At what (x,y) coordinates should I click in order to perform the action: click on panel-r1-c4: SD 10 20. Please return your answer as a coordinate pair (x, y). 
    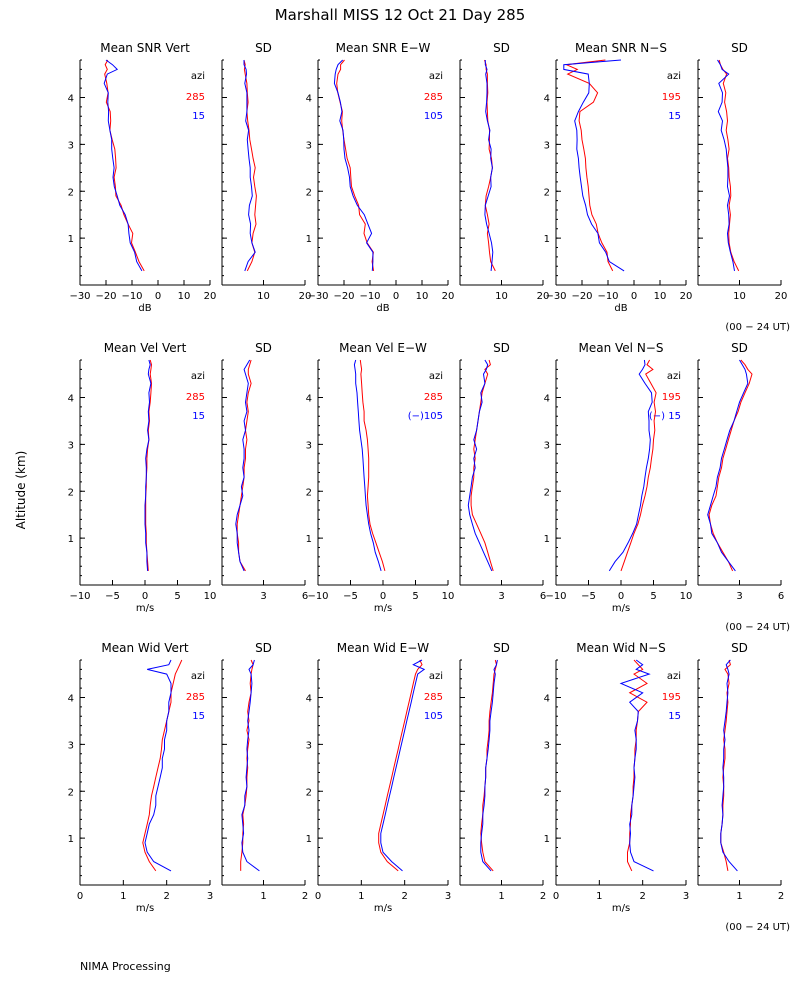
    Looking at the image, I should click on (504, 171).